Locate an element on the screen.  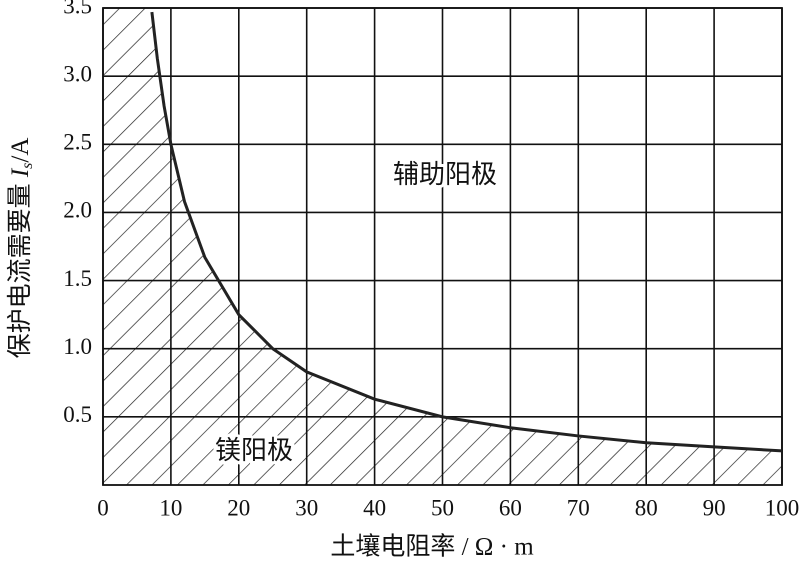
y-tick-label: 0.5 is located at coordinates (77, 414).